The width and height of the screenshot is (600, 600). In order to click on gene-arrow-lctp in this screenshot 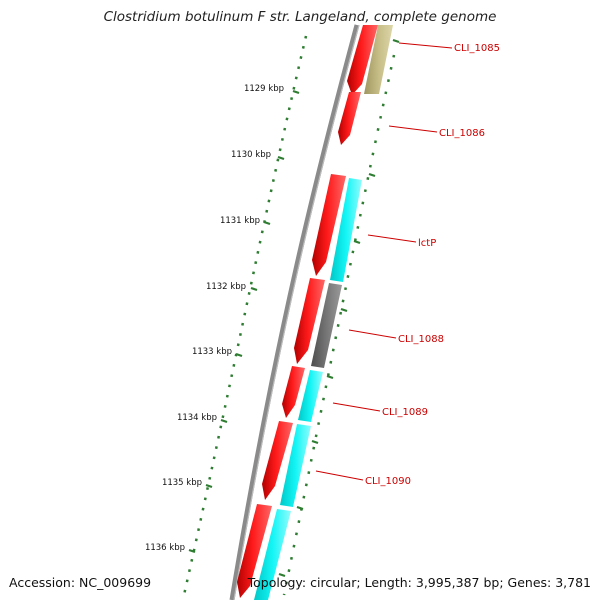, I will do `click(329, 225)`.